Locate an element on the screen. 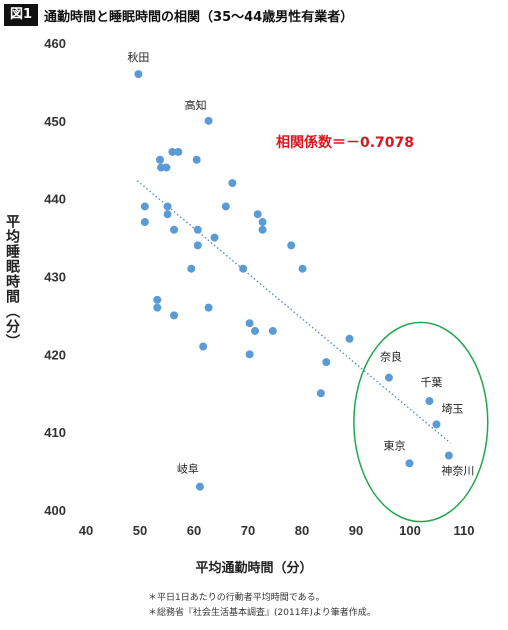  figure-label: 図1 is located at coordinates (21, 15).